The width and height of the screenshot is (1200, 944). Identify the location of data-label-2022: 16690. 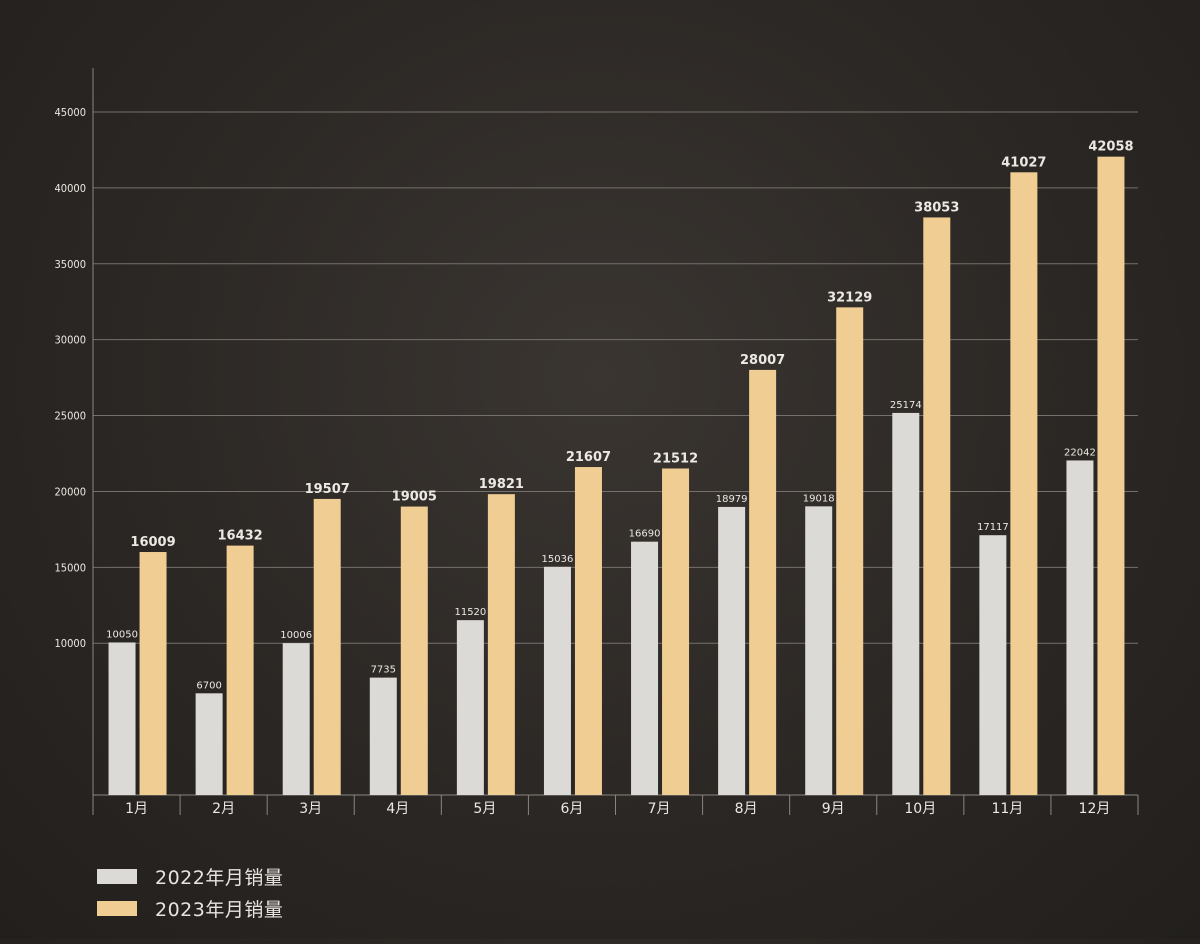
(645, 534).